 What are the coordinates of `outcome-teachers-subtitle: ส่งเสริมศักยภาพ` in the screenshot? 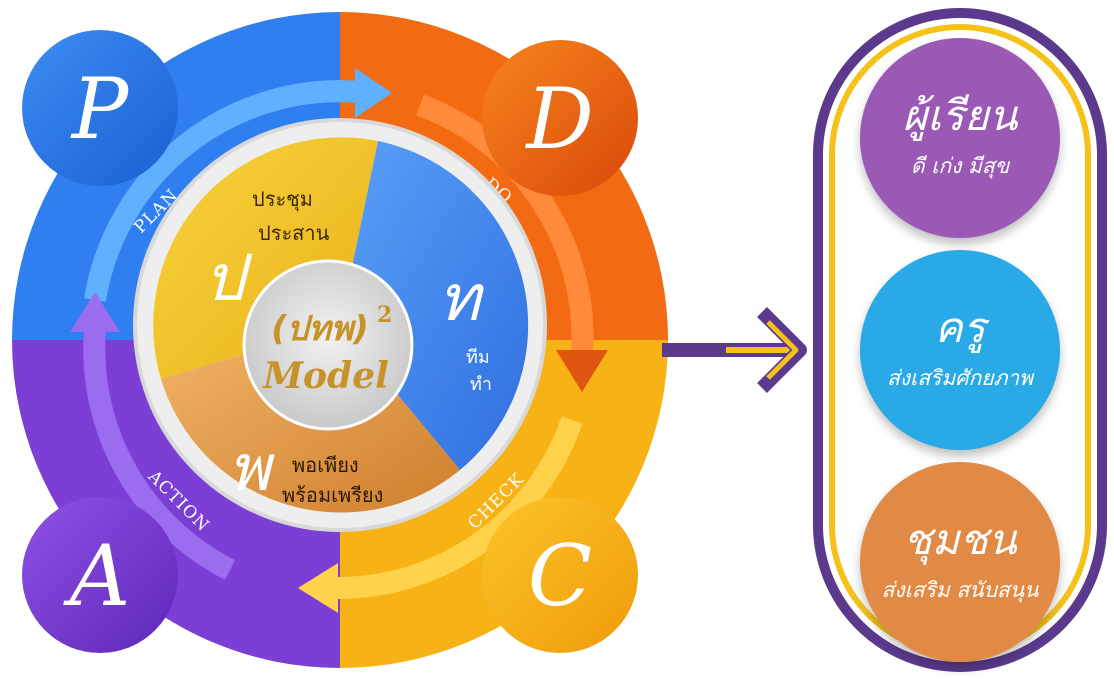 It's located at (959, 377).